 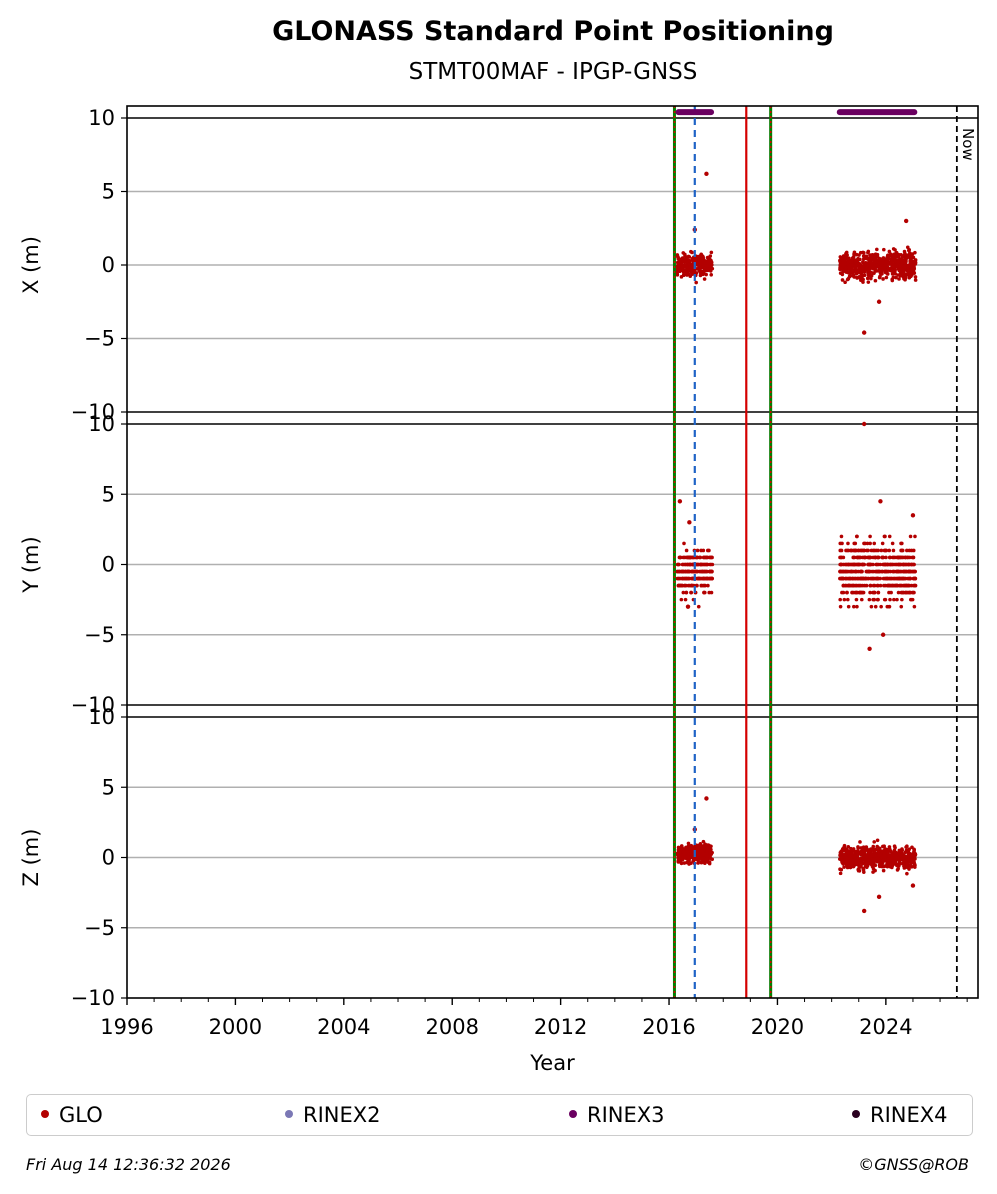 What do you see at coordinates (81, 1115) in the screenshot?
I see `legend-label-glo: GLO` at bounding box center [81, 1115].